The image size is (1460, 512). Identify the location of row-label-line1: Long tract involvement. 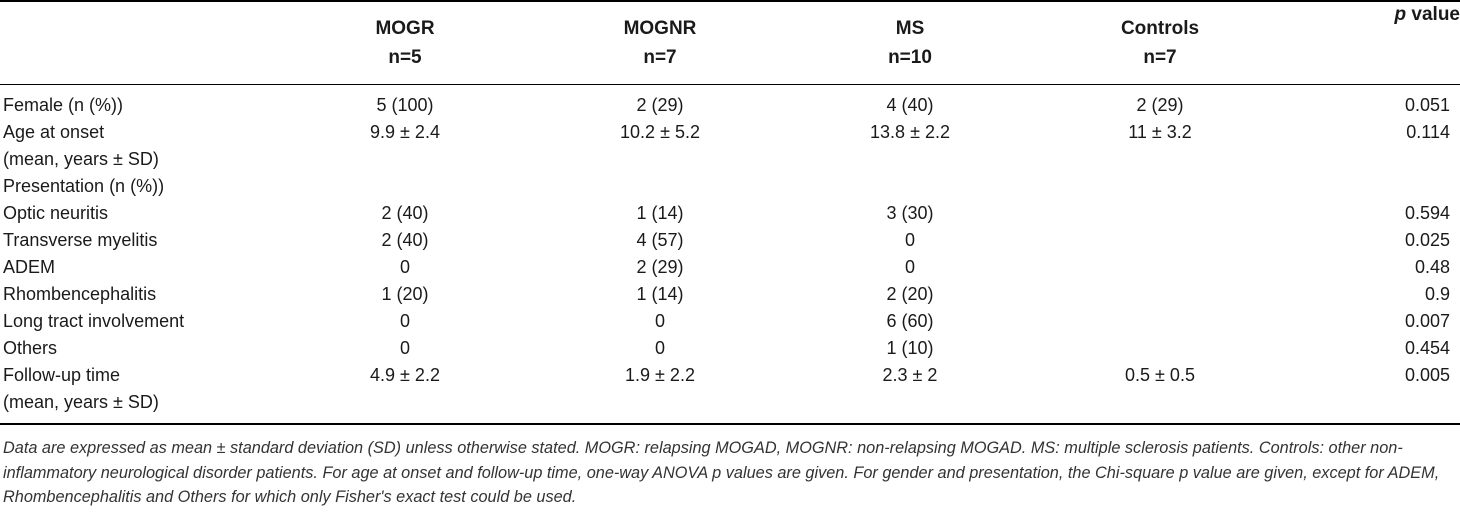
(94, 321).